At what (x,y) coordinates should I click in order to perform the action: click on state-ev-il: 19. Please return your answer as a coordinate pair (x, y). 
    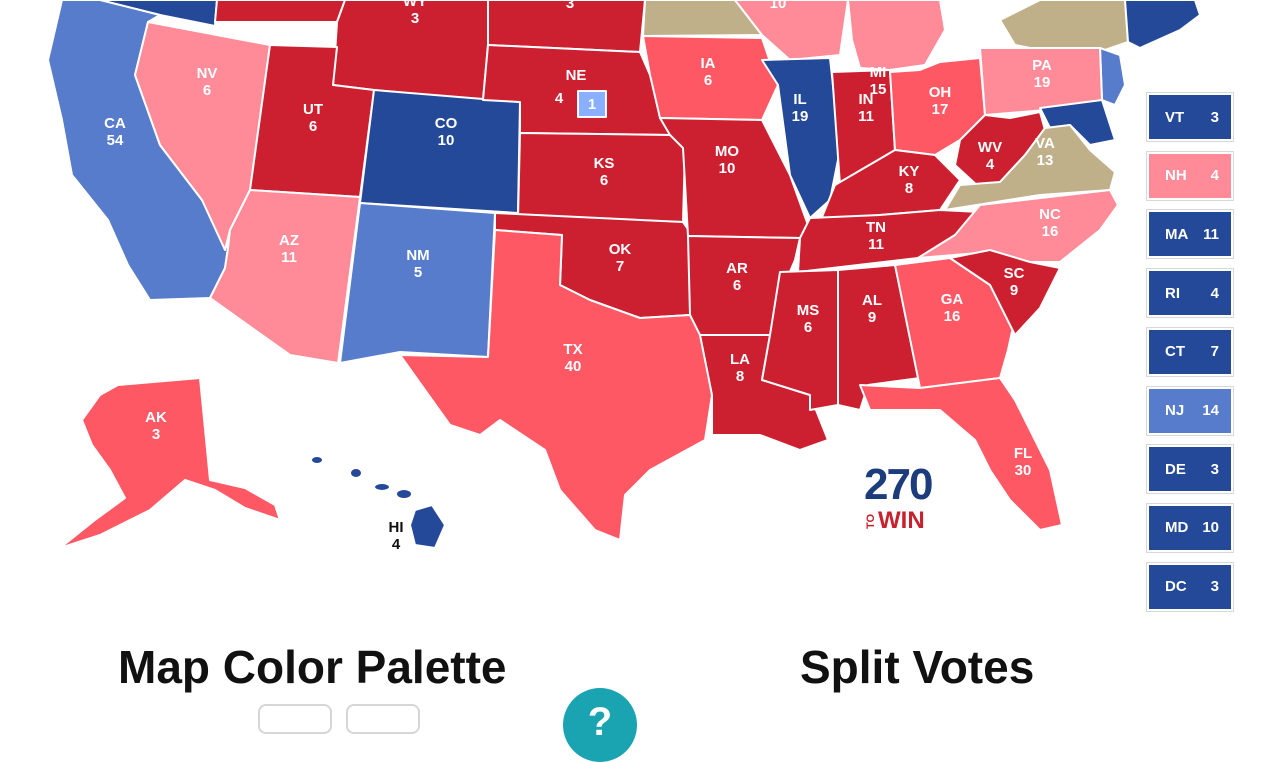
    Looking at the image, I should click on (800, 116).